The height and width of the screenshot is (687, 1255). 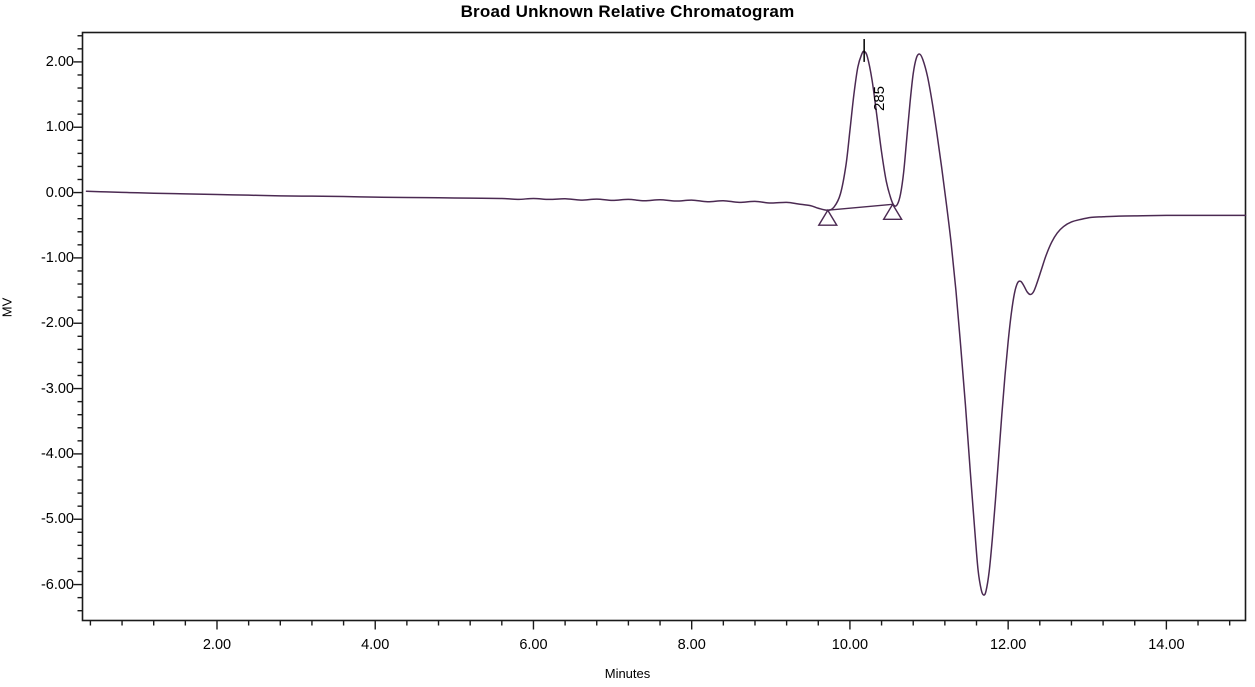 What do you see at coordinates (627, 673) in the screenshot?
I see `x-axis-title: Minutes` at bounding box center [627, 673].